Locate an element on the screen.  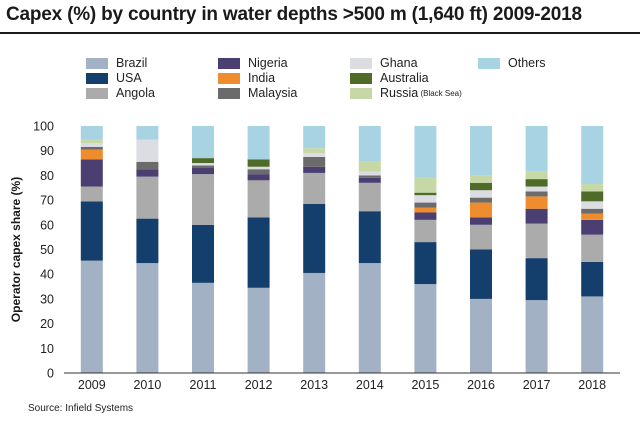
legend-item-angola: Angola is located at coordinates (120, 93).